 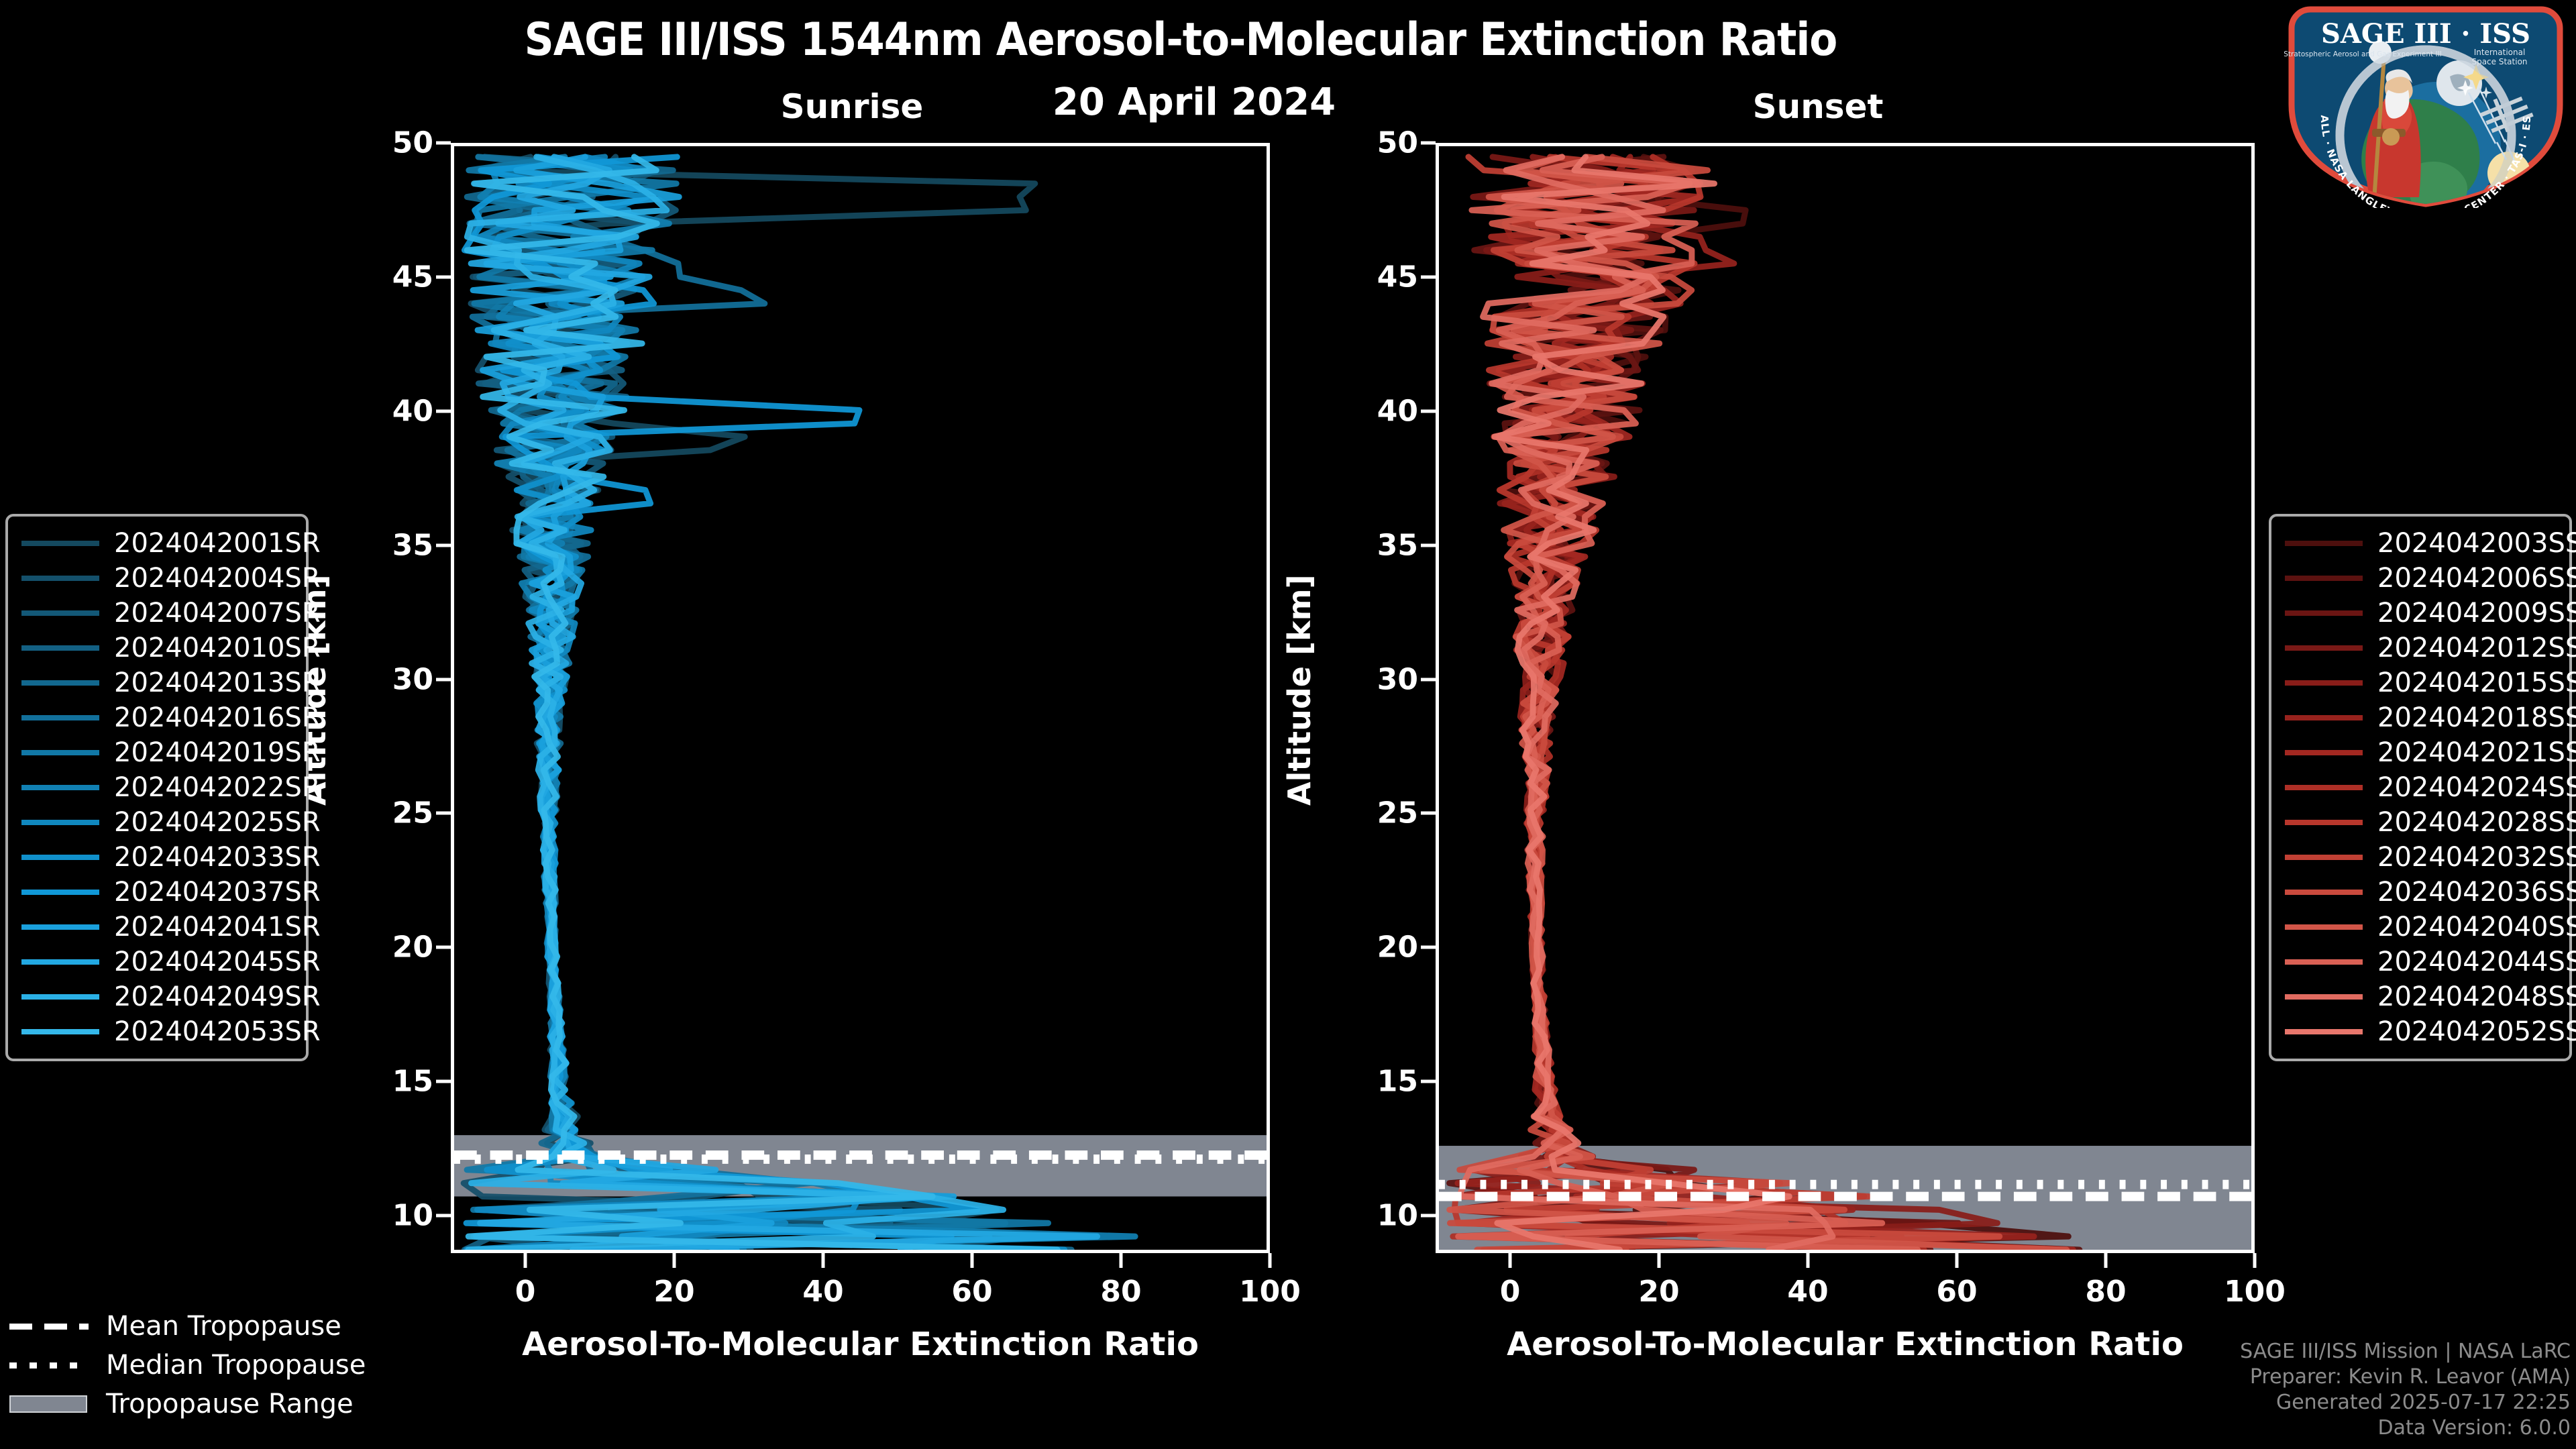 I want to click on chart-date-subtitle: 20 April 2024, so click(x=1194, y=102).